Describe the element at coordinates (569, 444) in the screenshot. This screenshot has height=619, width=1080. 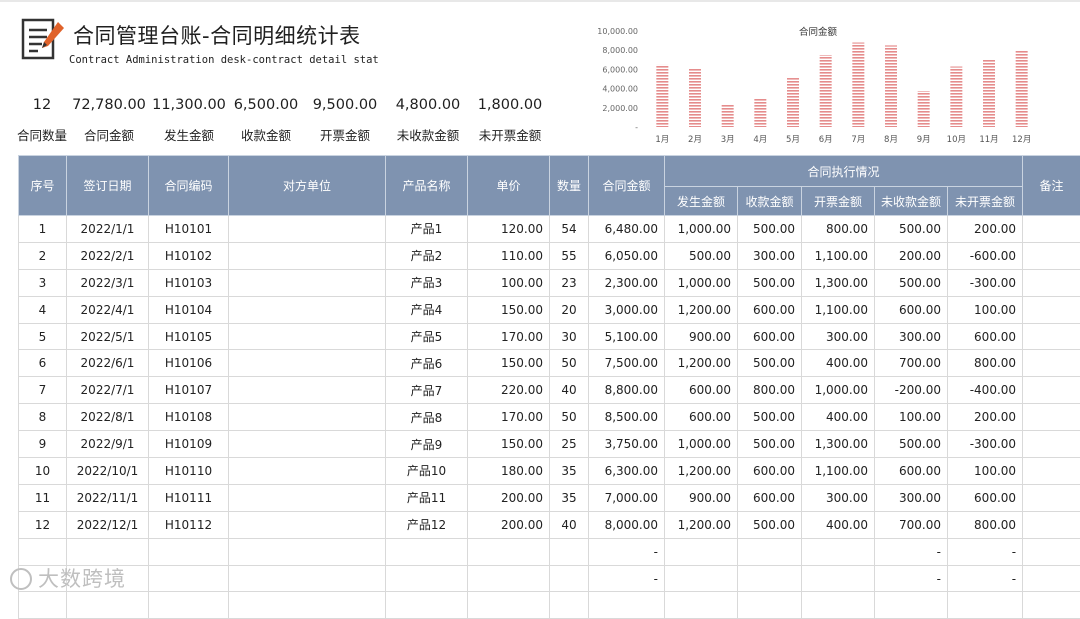
I see `table-cell: 25` at that location.